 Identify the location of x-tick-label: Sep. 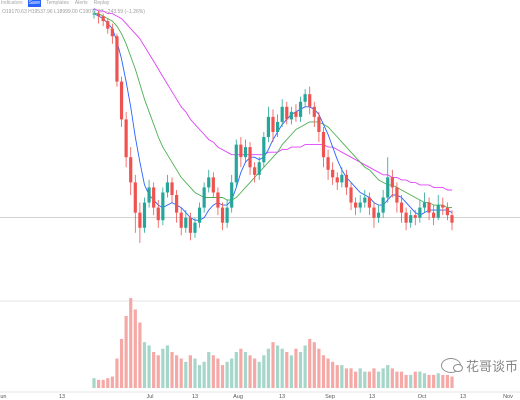
(330, 397).